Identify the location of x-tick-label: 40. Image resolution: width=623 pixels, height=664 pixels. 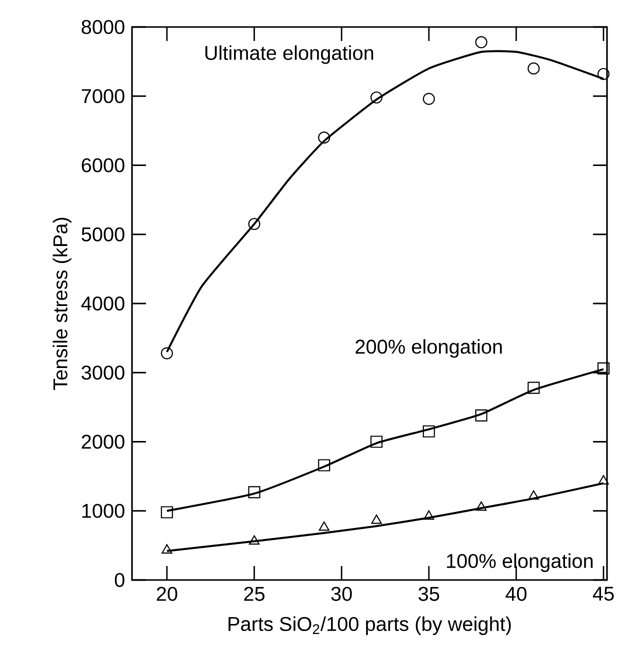
(516, 593).